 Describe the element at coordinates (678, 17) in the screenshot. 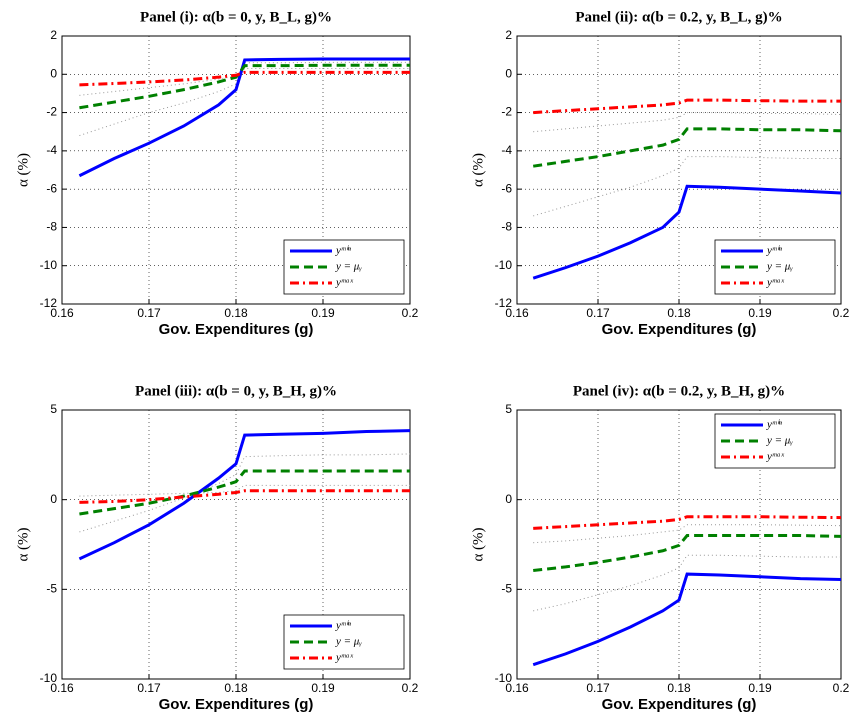

I see `panel-title: Panel (ii): α(b = 0.2, y, B_L, g)%` at that location.